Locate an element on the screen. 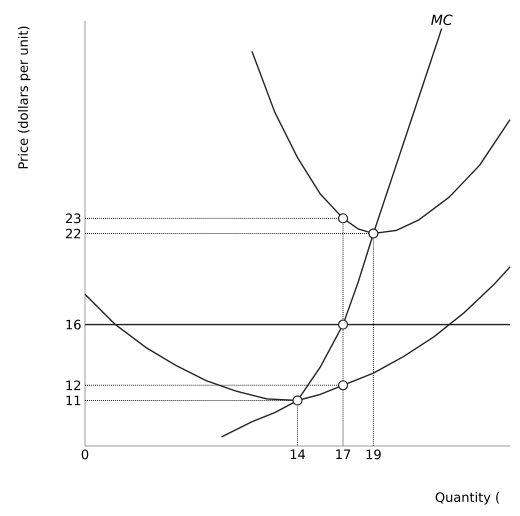 The image size is (520, 516). series-label: MC is located at coordinates (442, 20).